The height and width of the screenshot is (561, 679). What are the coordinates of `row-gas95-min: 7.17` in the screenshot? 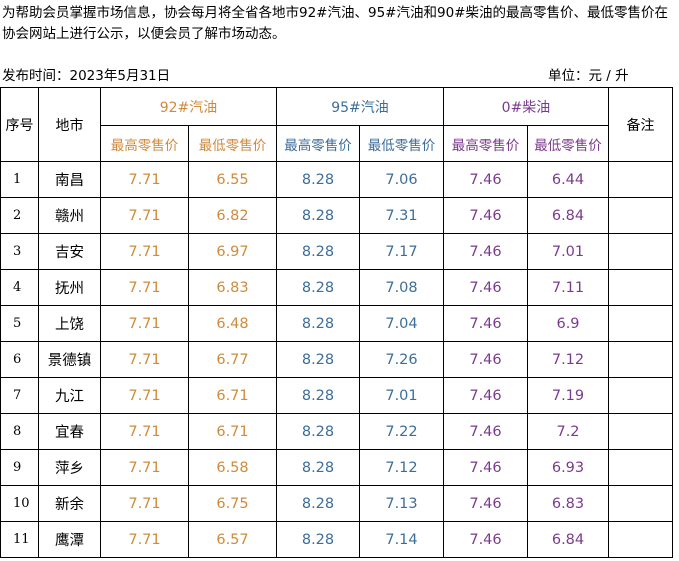 It's located at (401, 251).